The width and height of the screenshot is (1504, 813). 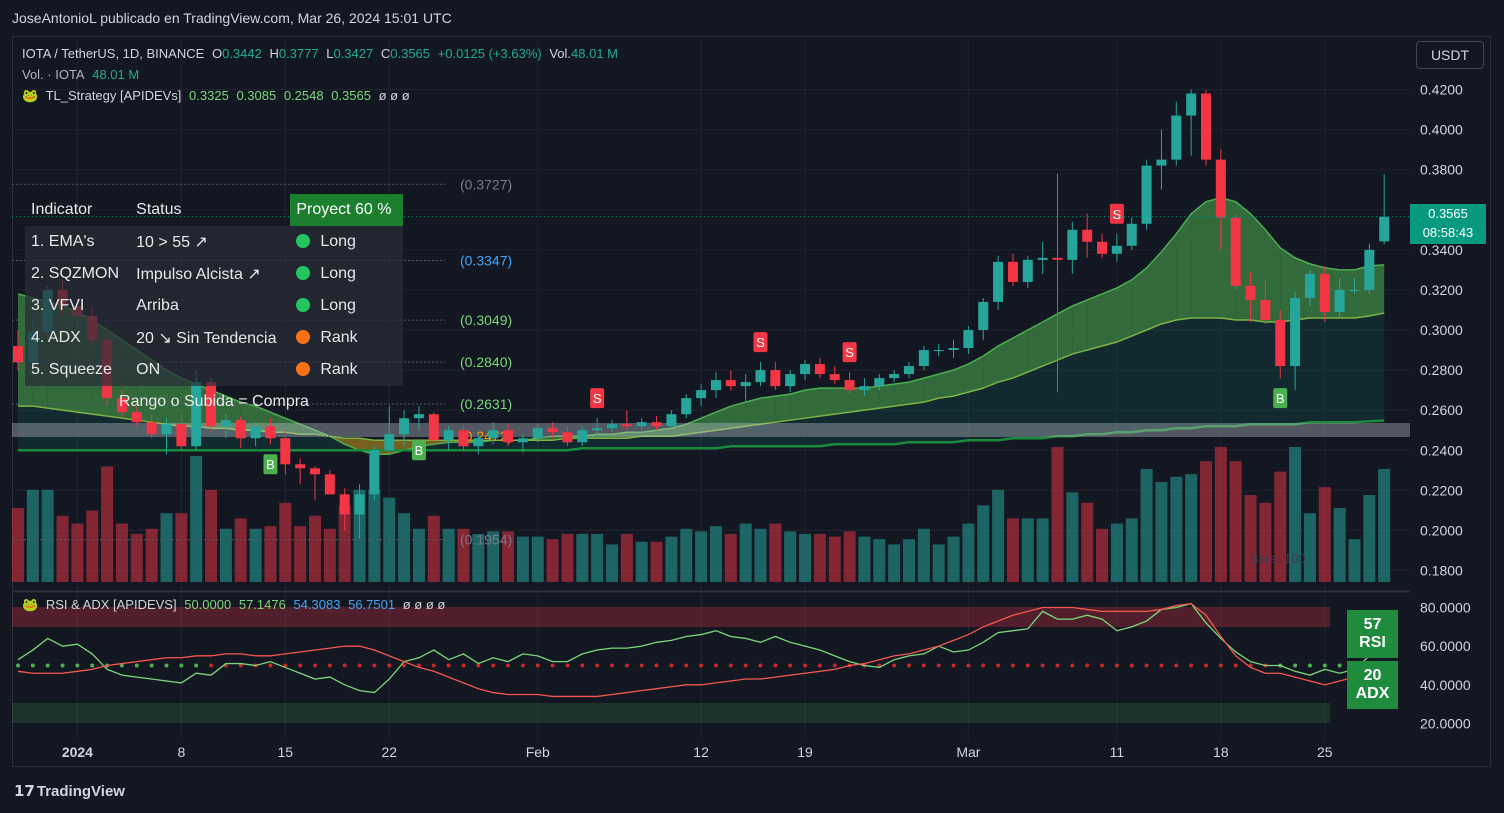 What do you see at coordinates (1441, 130) in the screenshot?
I see `price-axis-label: 0.4000` at bounding box center [1441, 130].